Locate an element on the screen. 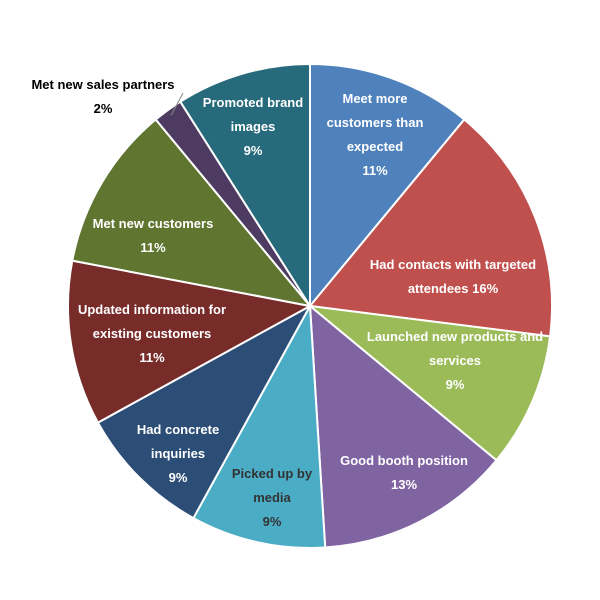 This screenshot has height=600, width=600. slice-category-label: Meet more is located at coordinates (374, 98).